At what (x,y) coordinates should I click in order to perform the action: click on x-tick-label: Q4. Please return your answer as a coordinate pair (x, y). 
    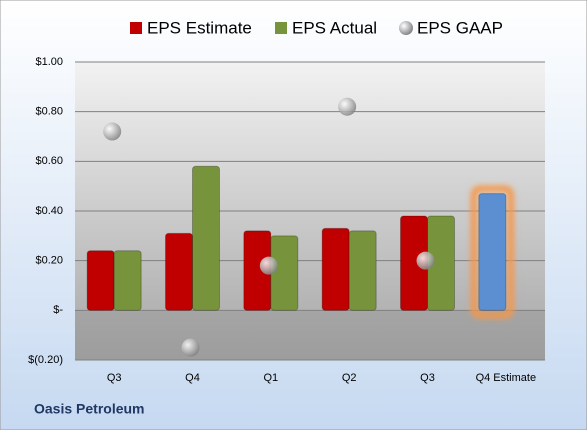
    Looking at the image, I should click on (192, 378).